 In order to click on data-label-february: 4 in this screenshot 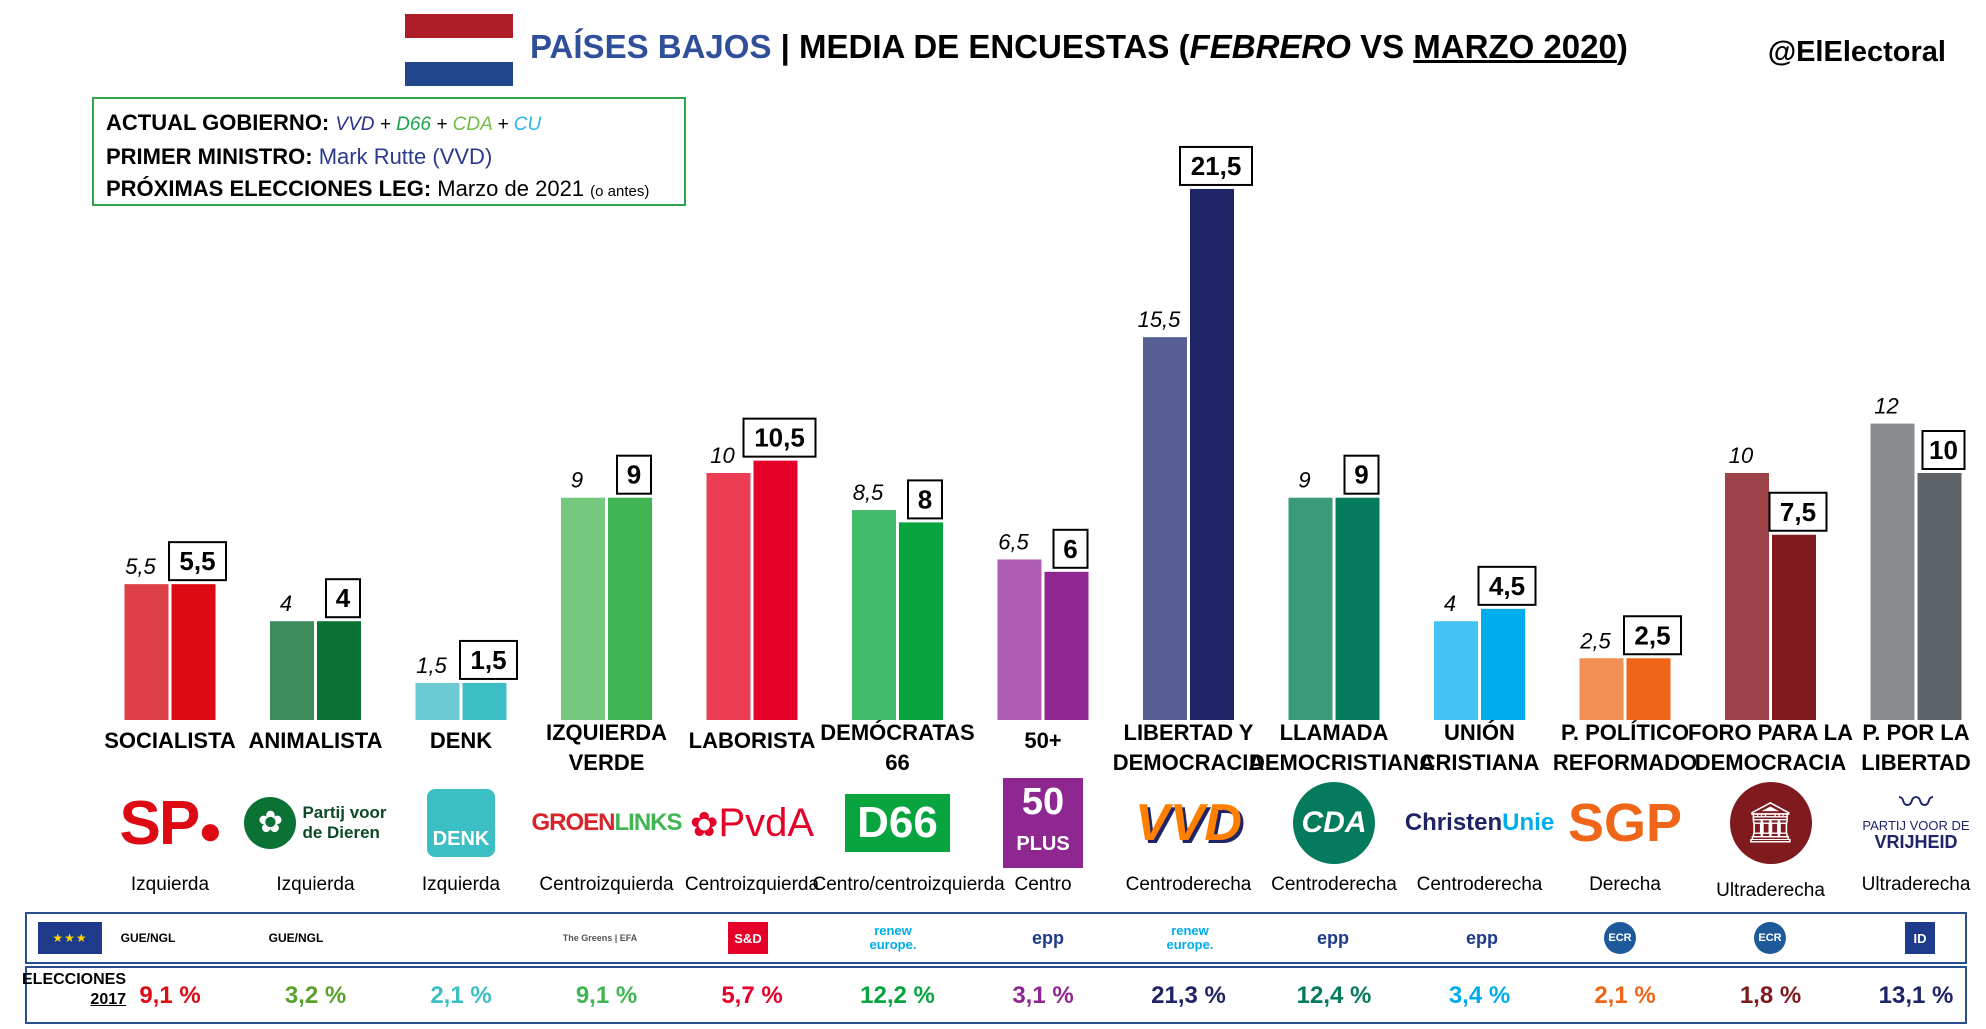, I will do `click(1450, 603)`.